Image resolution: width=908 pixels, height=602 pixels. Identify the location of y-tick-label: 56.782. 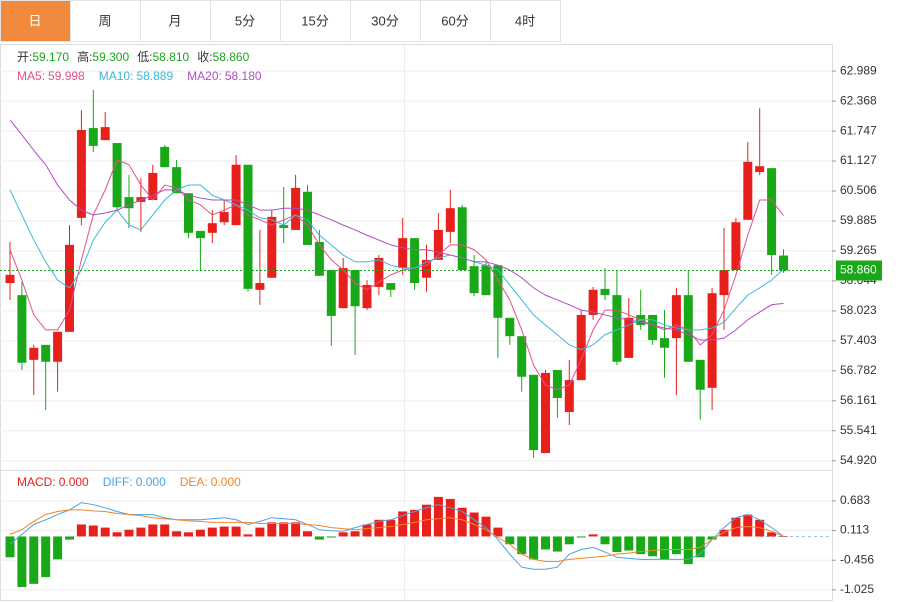
(858, 370).